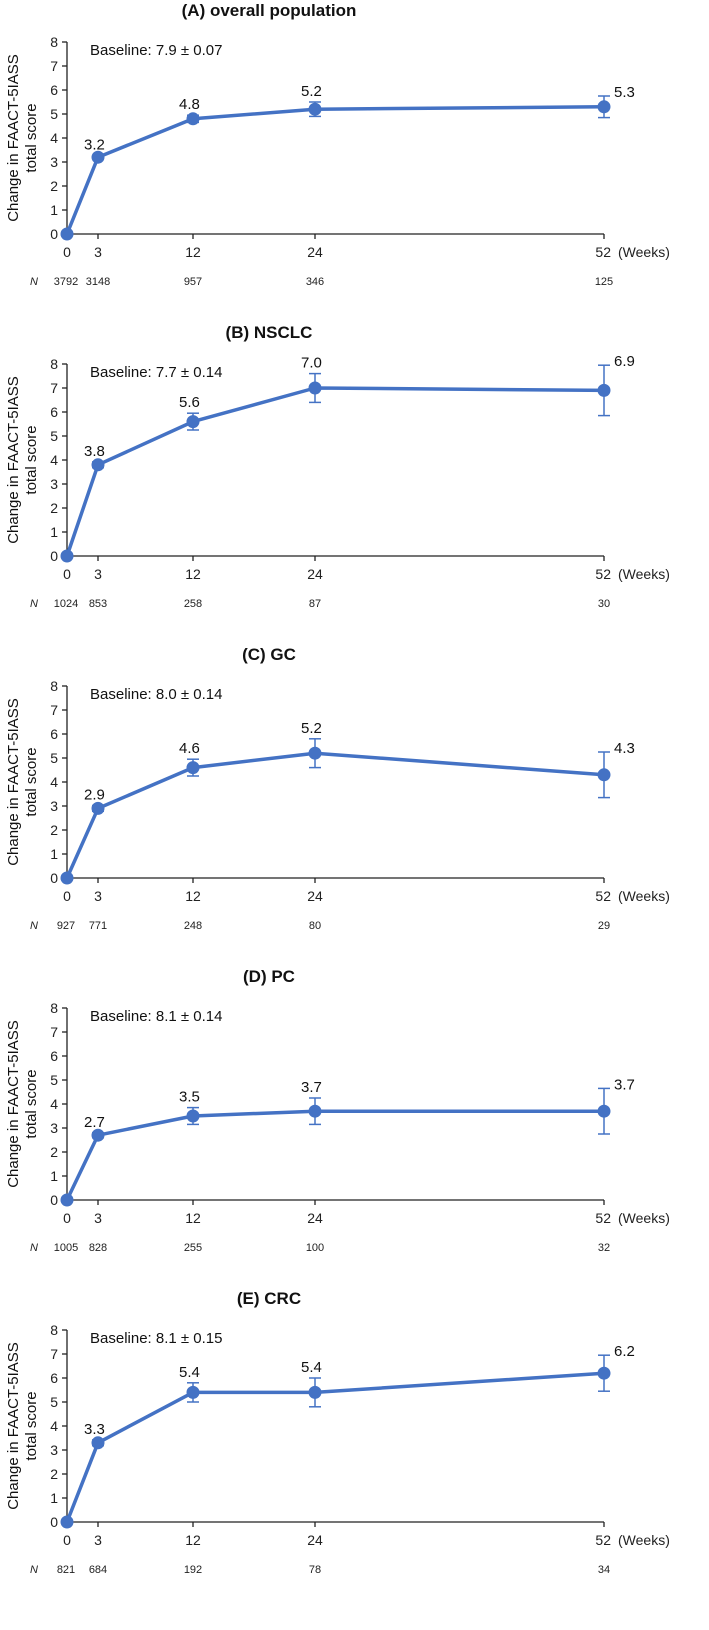 The width and height of the screenshot is (709, 1630). I want to click on data-label: 3.8, so click(94, 451).